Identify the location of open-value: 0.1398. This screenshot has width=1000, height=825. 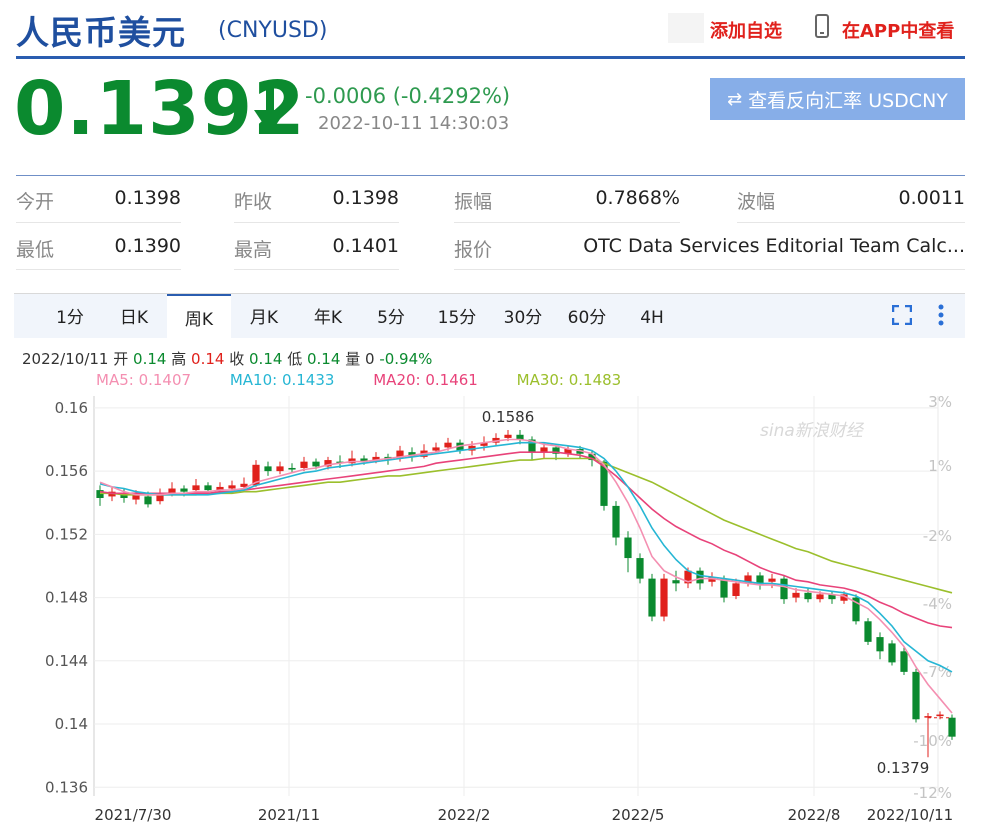
(147, 198).